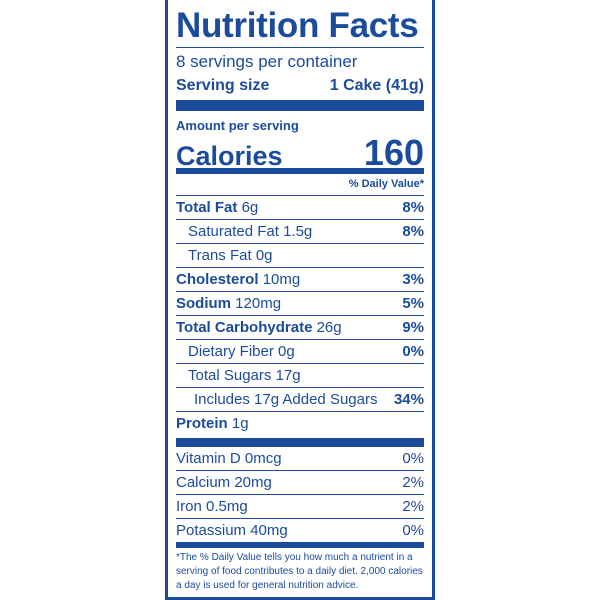 The width and height of the screenshot is (600, 600). Describe the element at coordinates (413, 327) in the screenshot. I see `nutrient-daily-value: 9%` at that location.